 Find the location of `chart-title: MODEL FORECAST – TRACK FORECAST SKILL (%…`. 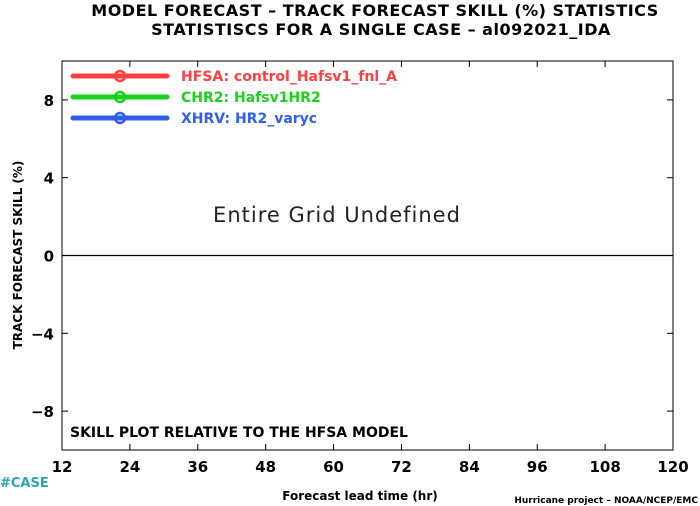

chart-title: MODEL FORECAST – TRACK FORECAST SKILL (%… is located at coordinates (374, 10).